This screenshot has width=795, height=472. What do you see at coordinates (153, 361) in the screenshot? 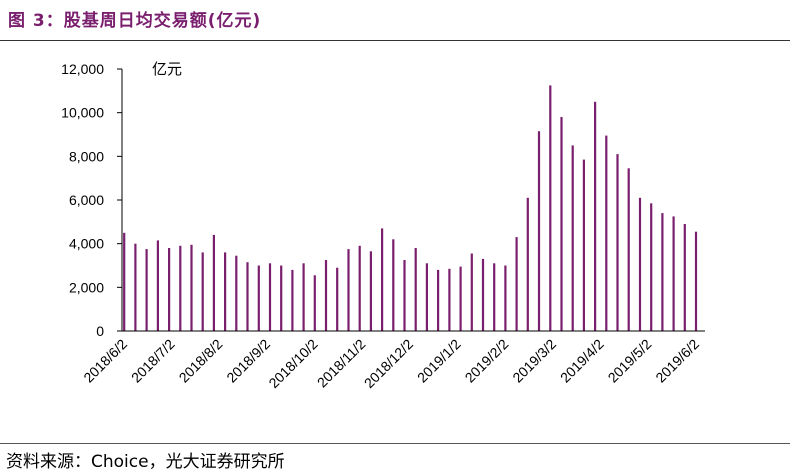
I see `x-tick-label: 2018/7/2` at bounding box center [153, 361].